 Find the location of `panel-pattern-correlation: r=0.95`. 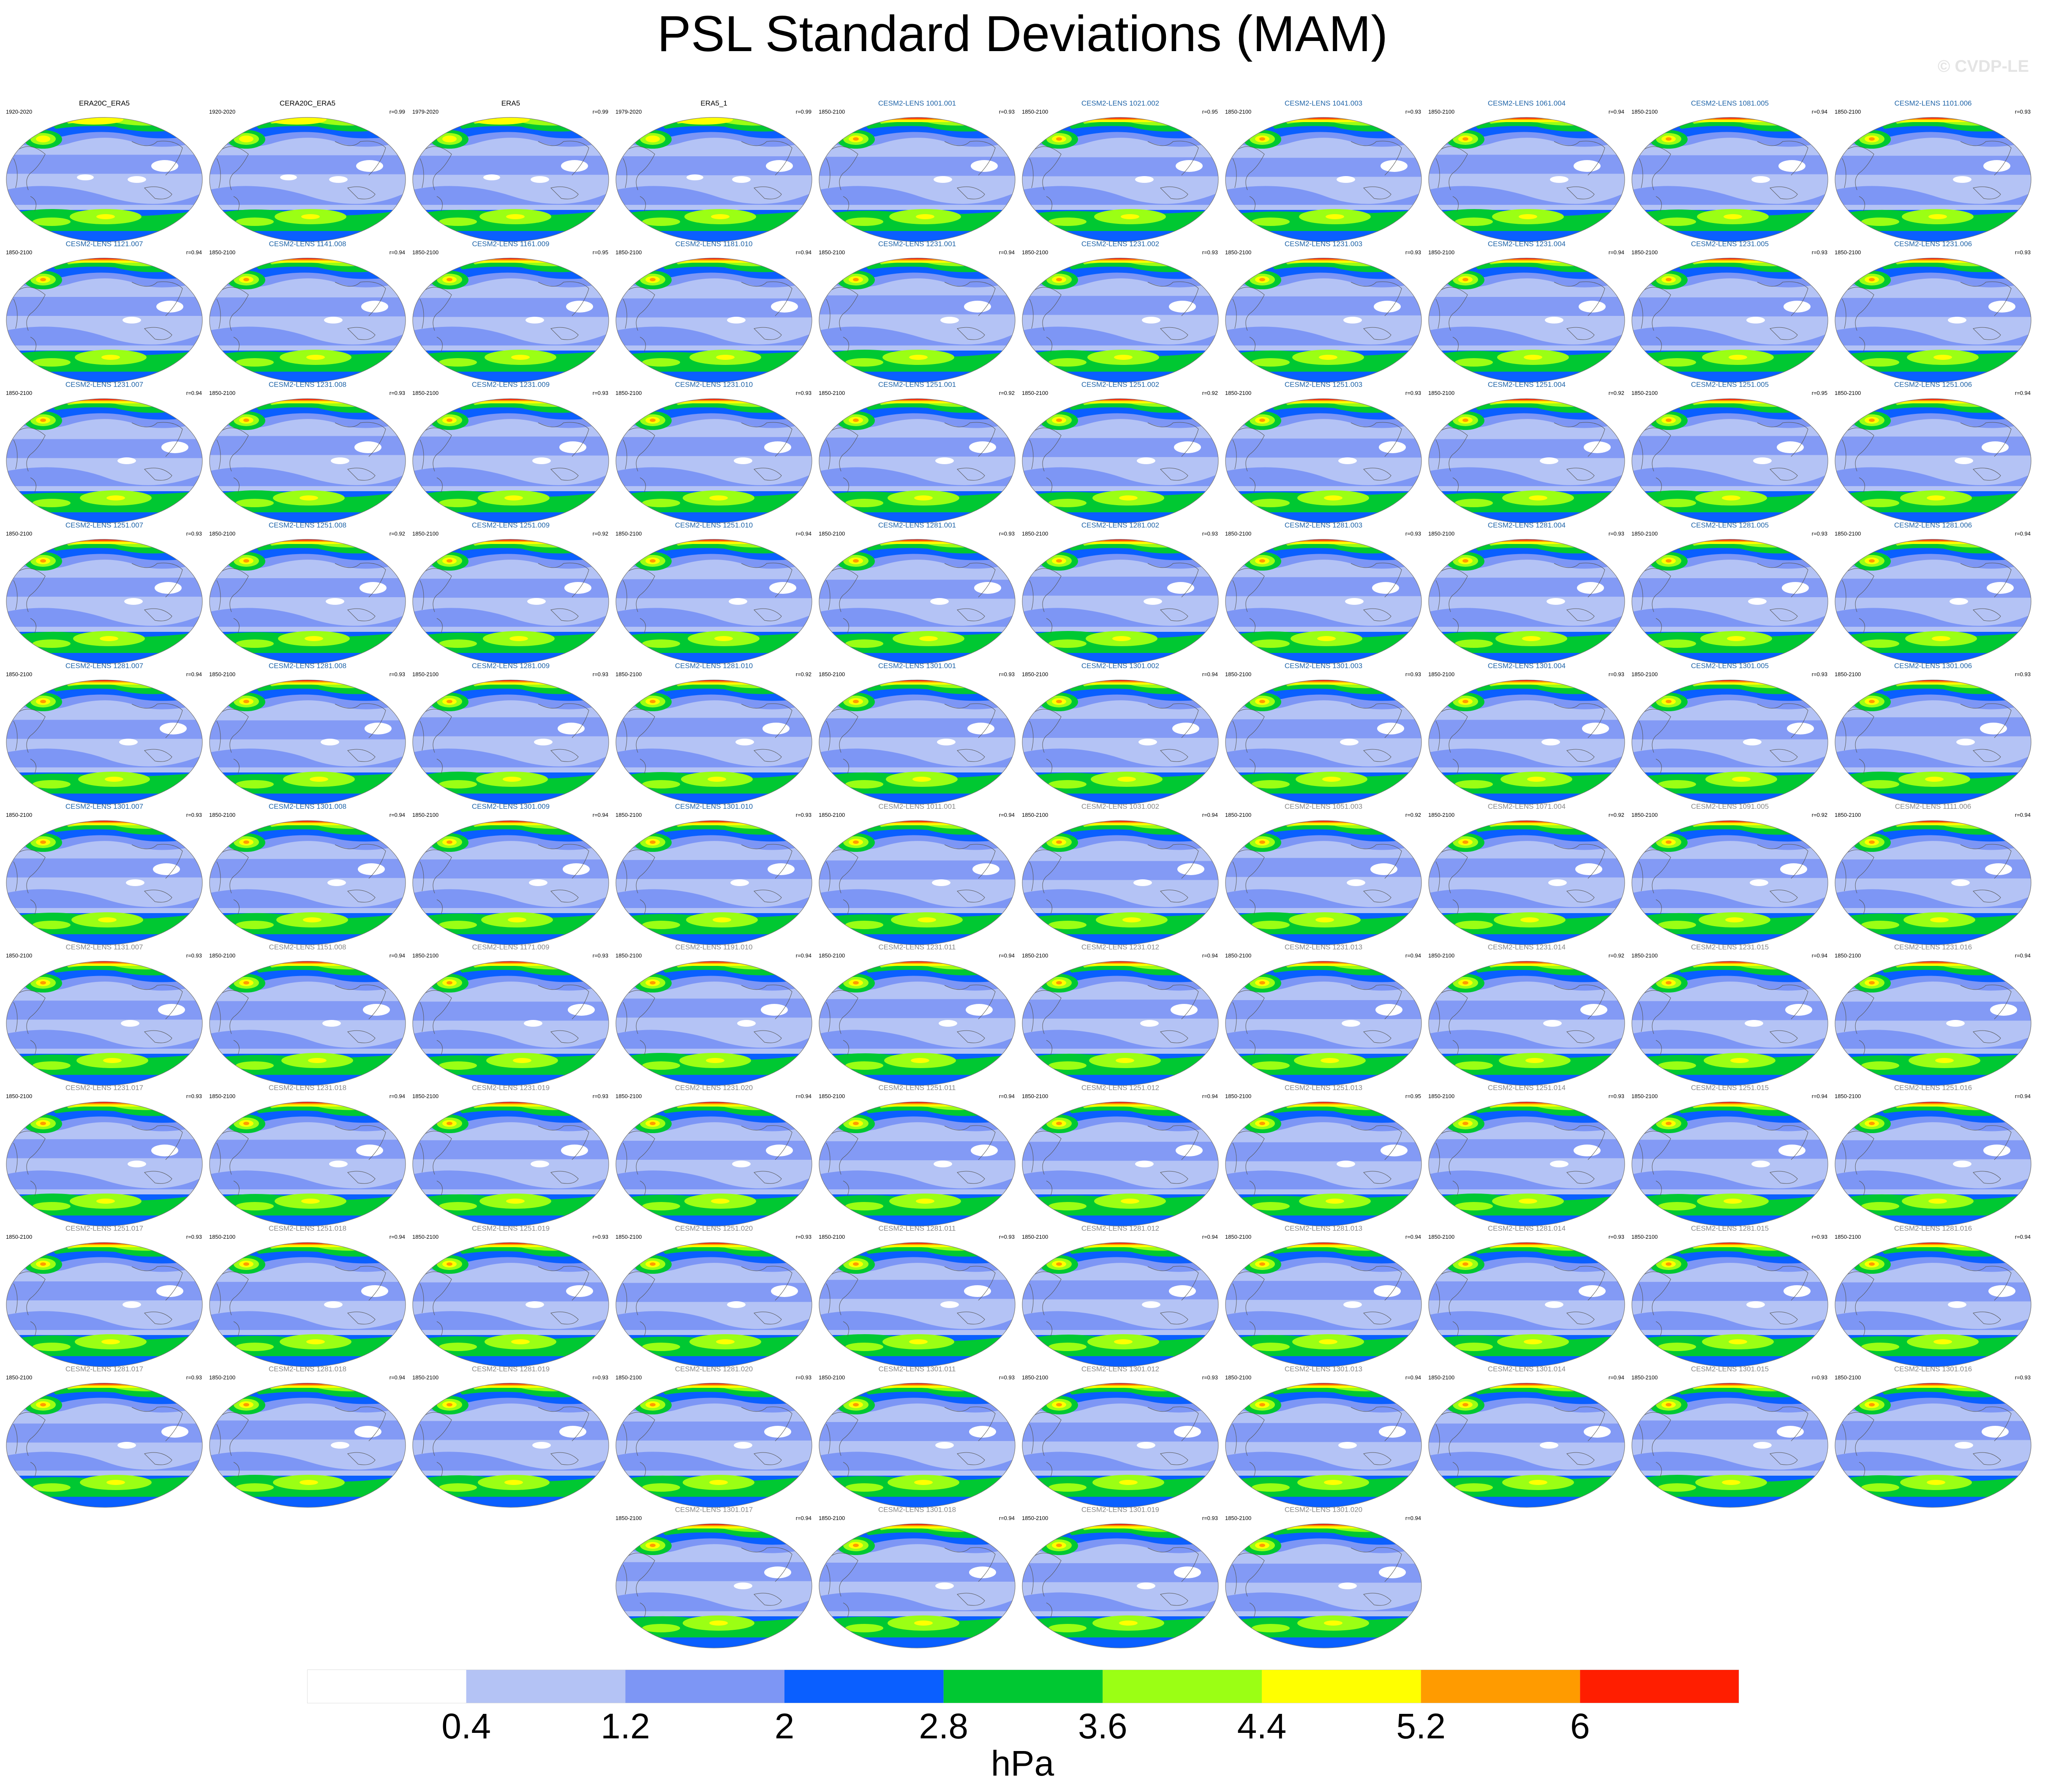

panel-pattern-correlation: r=0.95 is located at coordinates (1210, 112).